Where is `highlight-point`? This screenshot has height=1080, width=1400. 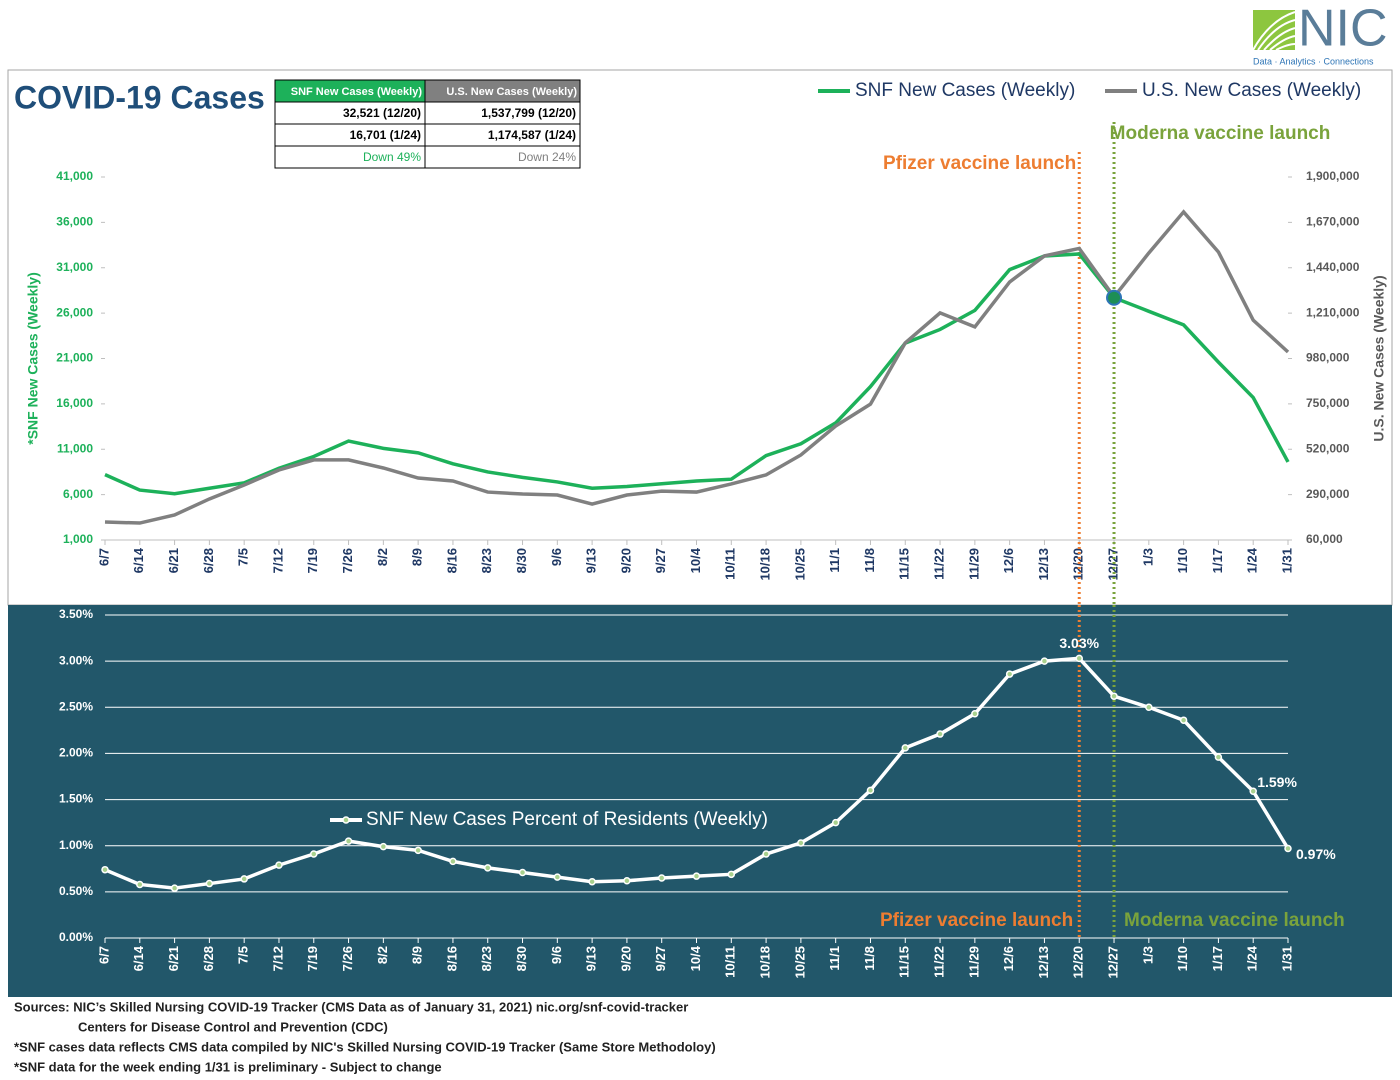 highlight-point is located at coordinates (1114, 297).